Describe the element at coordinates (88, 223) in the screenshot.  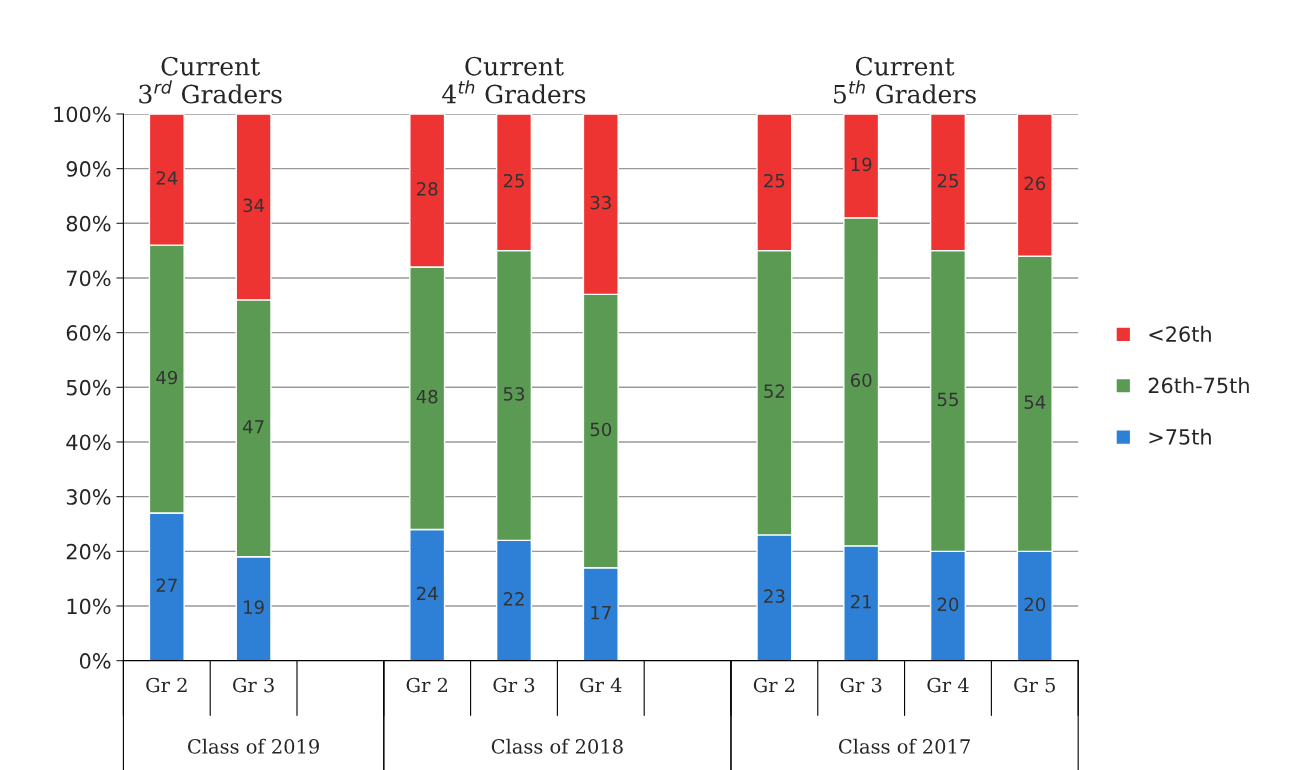
I see `y-tick-label: 80%` at that location.